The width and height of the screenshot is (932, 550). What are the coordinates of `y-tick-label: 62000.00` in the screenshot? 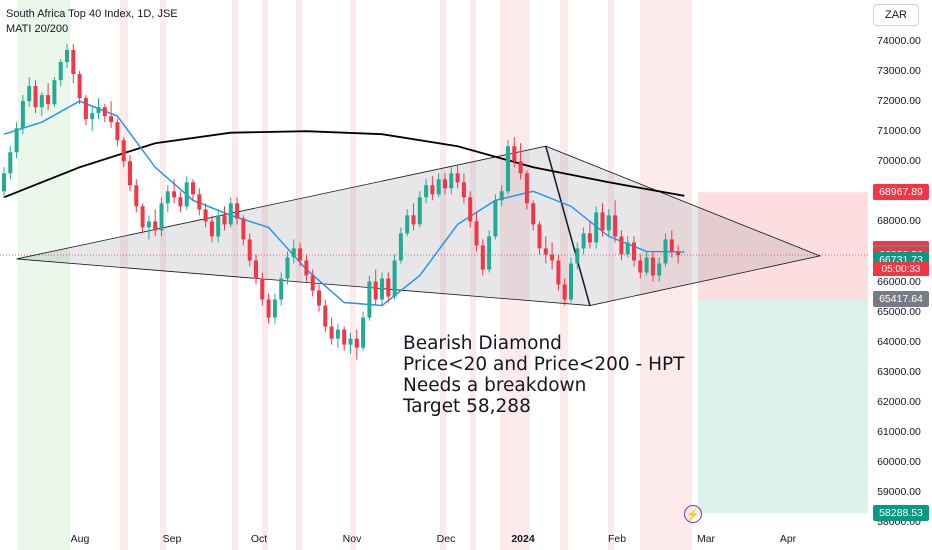 It's located at (899, 401).